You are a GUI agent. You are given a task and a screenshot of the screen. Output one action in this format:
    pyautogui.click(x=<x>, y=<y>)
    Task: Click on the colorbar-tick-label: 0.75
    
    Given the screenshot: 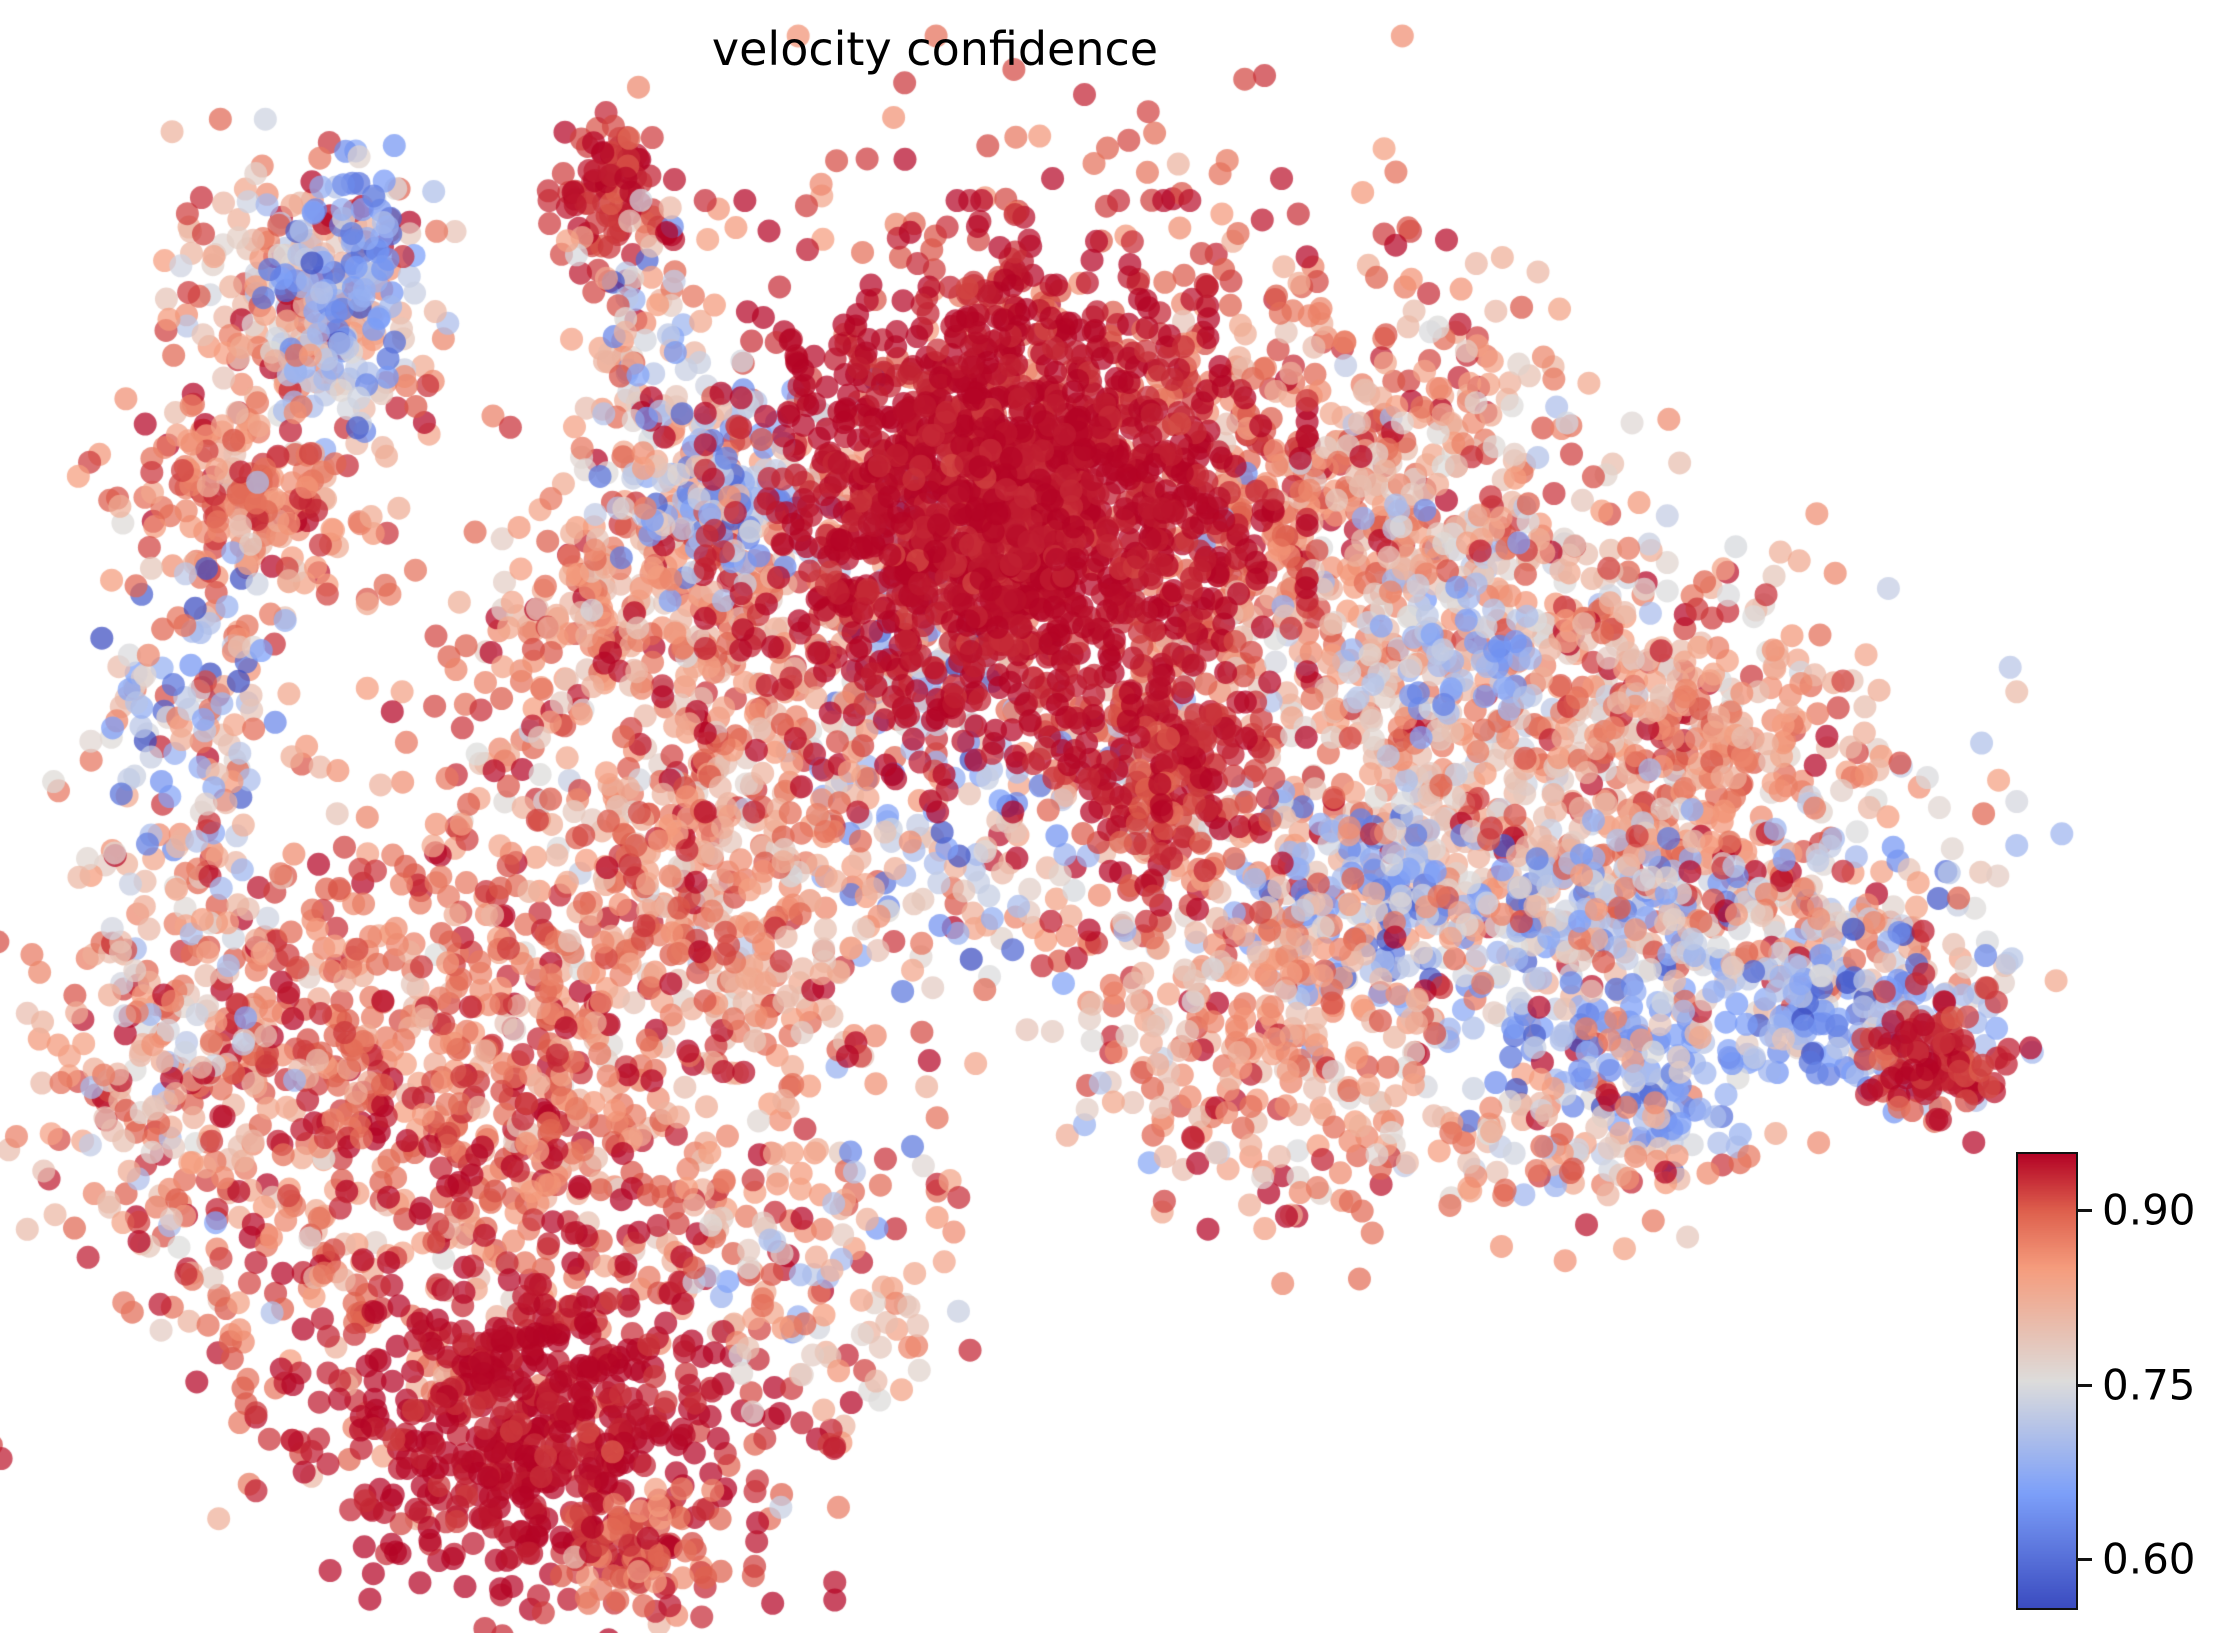 What is the action you would take?
    pyautogui.click(x=2149, y=1385)
    